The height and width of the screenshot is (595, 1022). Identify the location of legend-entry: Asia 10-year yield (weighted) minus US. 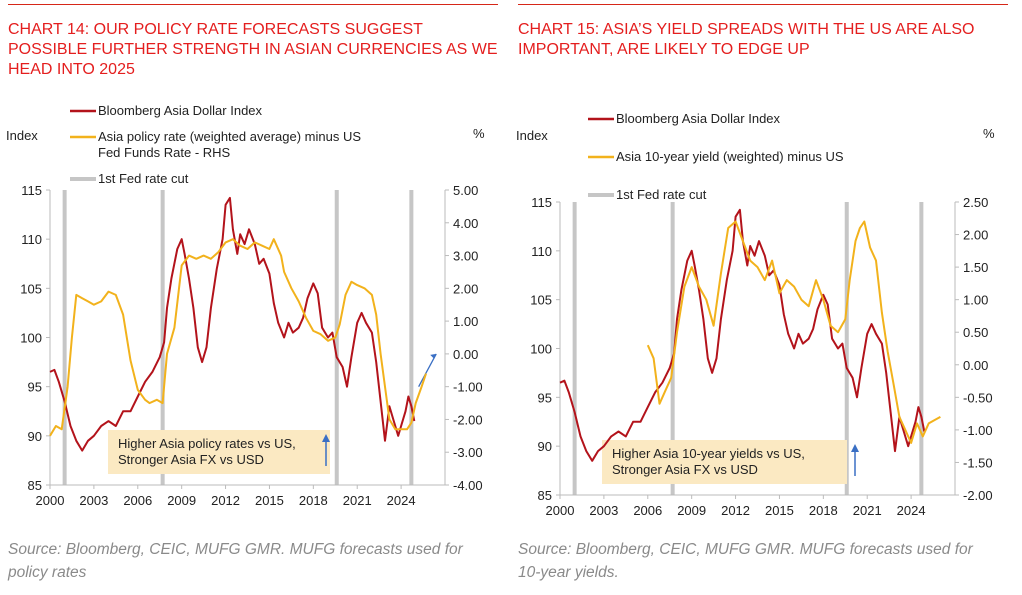
(730, 156).